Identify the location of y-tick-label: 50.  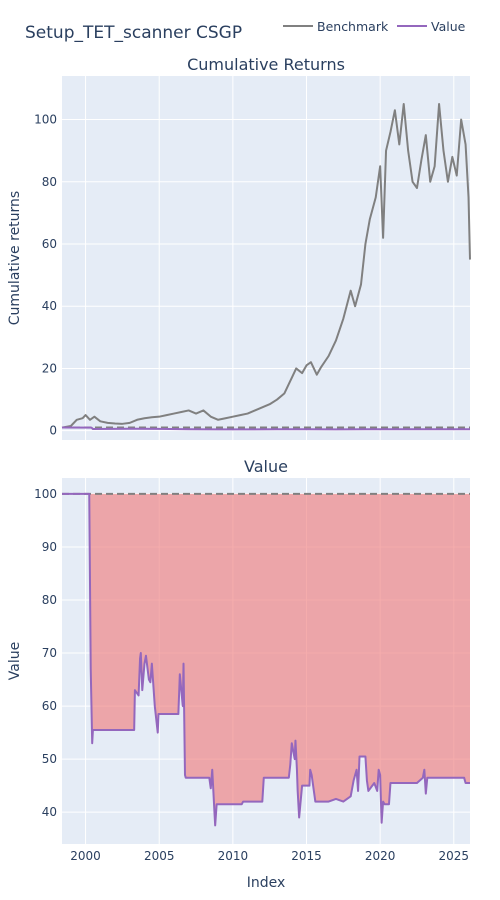
(49, 759).